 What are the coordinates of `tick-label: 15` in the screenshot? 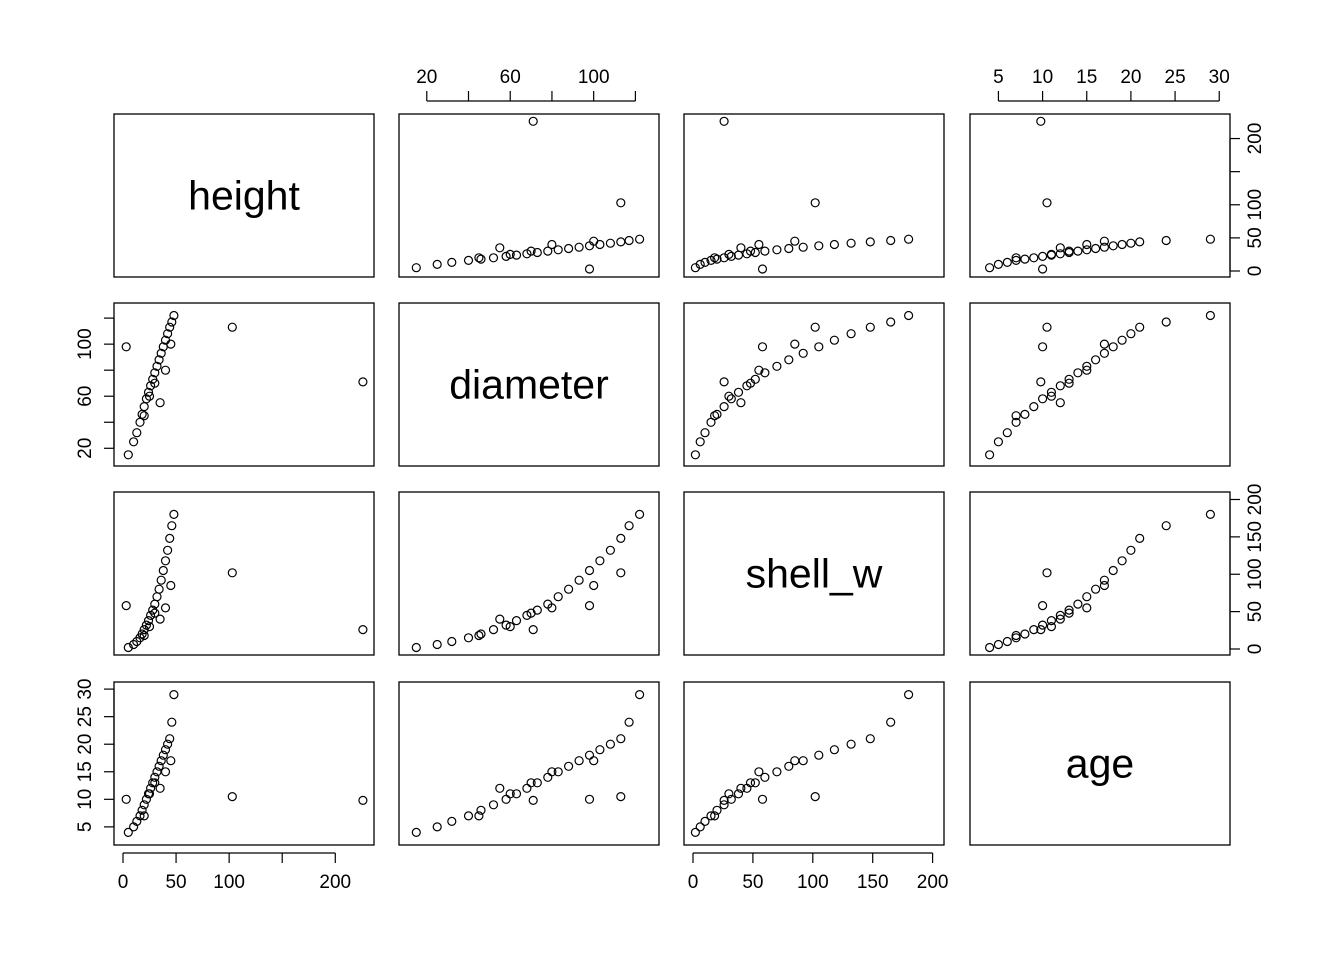 It's located at (85, 771).